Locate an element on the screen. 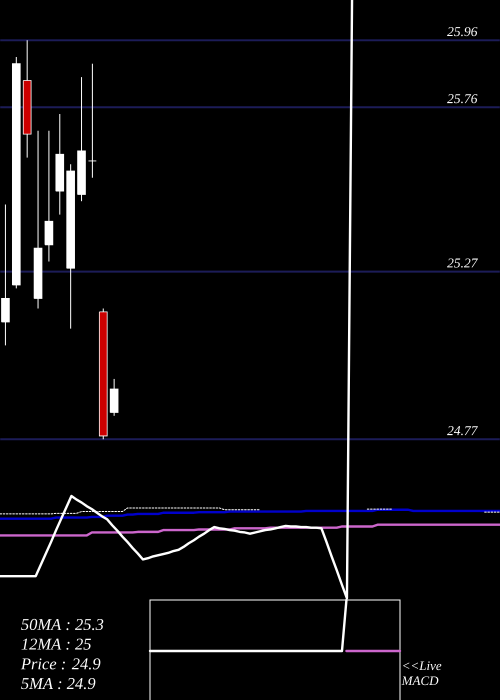 The height and width of the screenshot is (700, 500). text: 5MA : 24.9 is located at coordinates (58, 684).